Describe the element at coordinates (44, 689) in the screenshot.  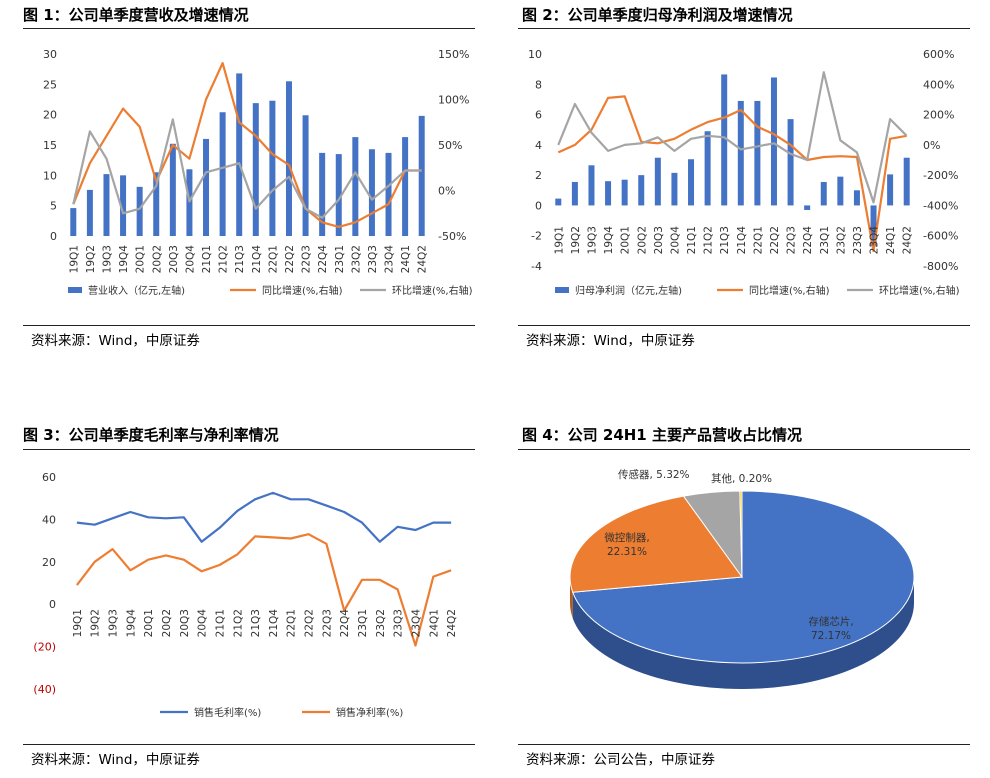
I see `fig3-ytick: (40)` at that location.